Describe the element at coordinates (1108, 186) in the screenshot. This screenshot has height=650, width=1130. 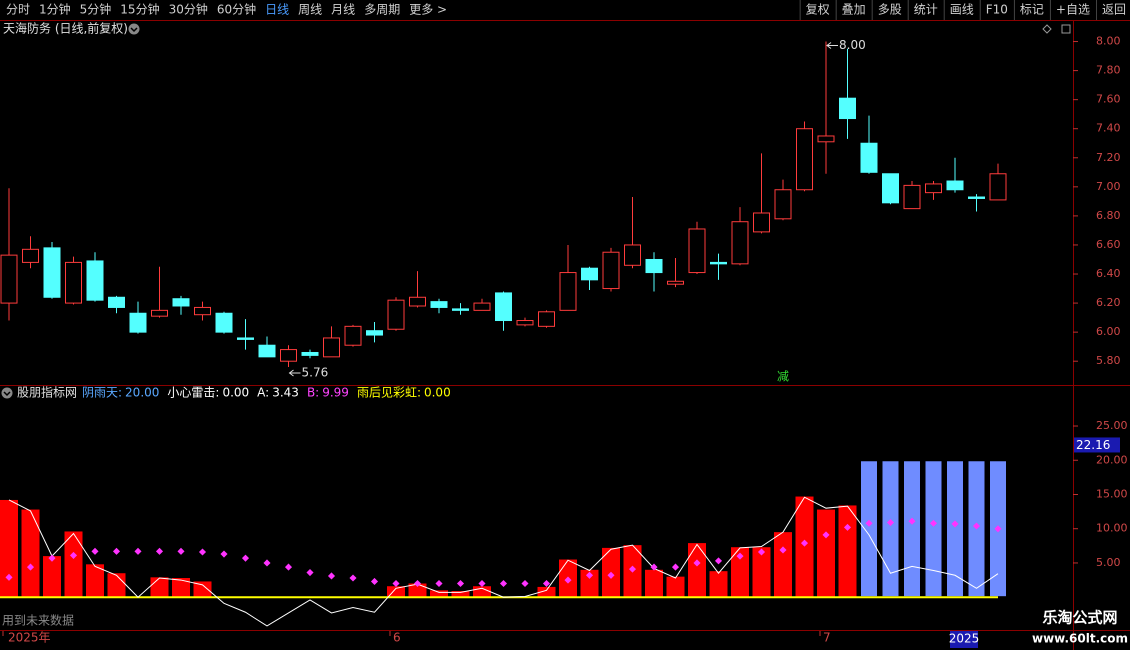
I see `y-tick-label: 7.00` at that location.